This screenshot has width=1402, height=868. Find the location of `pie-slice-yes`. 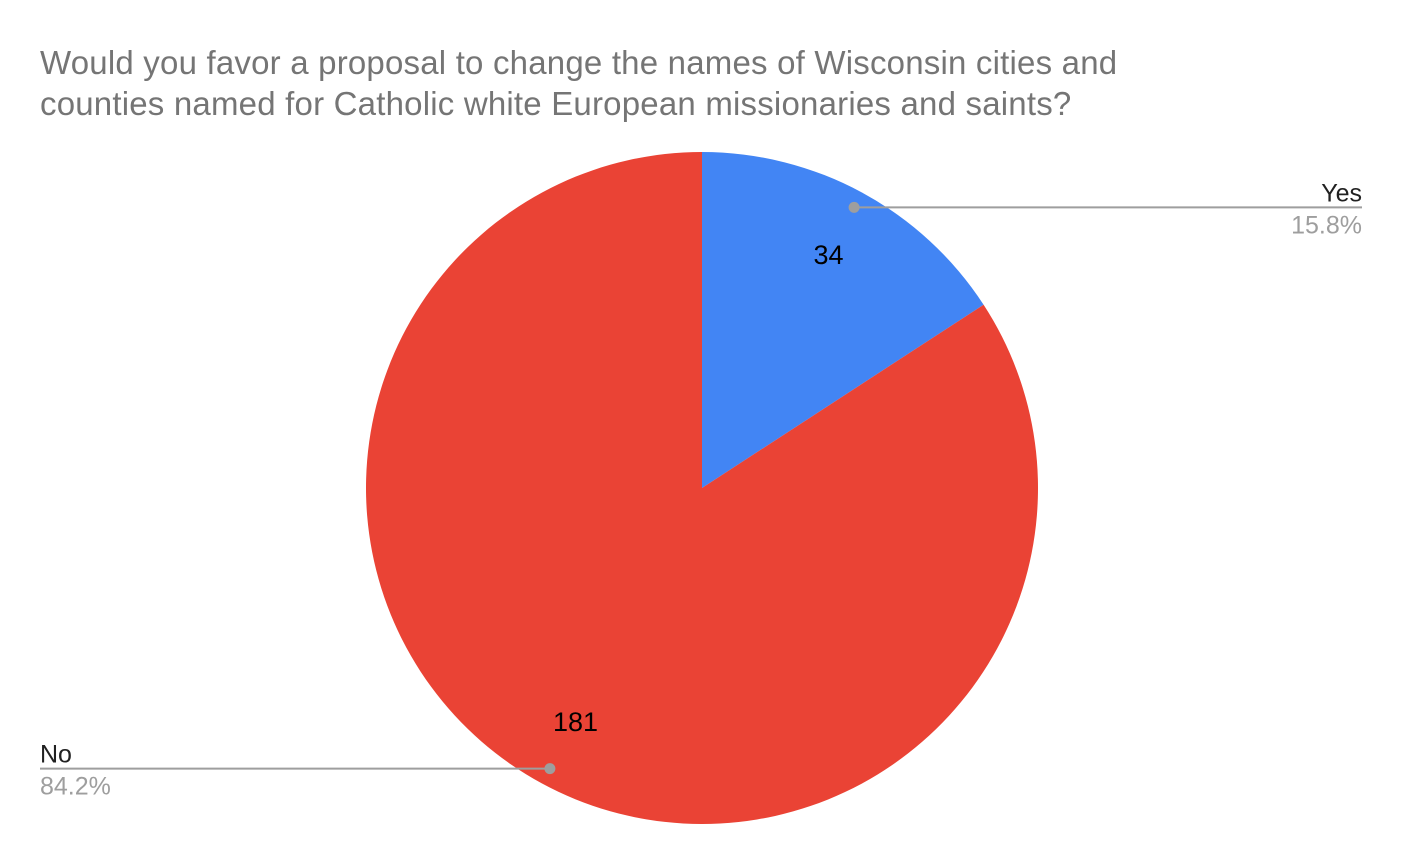

pie-slice-yes is located at coordinates (843, 320).